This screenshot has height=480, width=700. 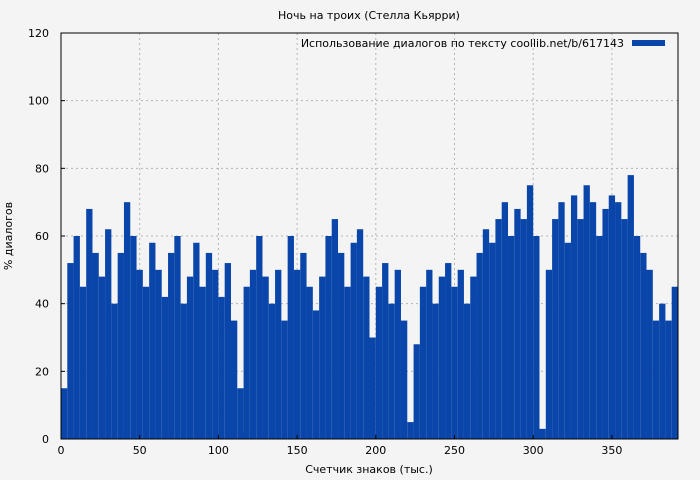 I want to click on y-tick-label: 100, so click(x=38, y=101).